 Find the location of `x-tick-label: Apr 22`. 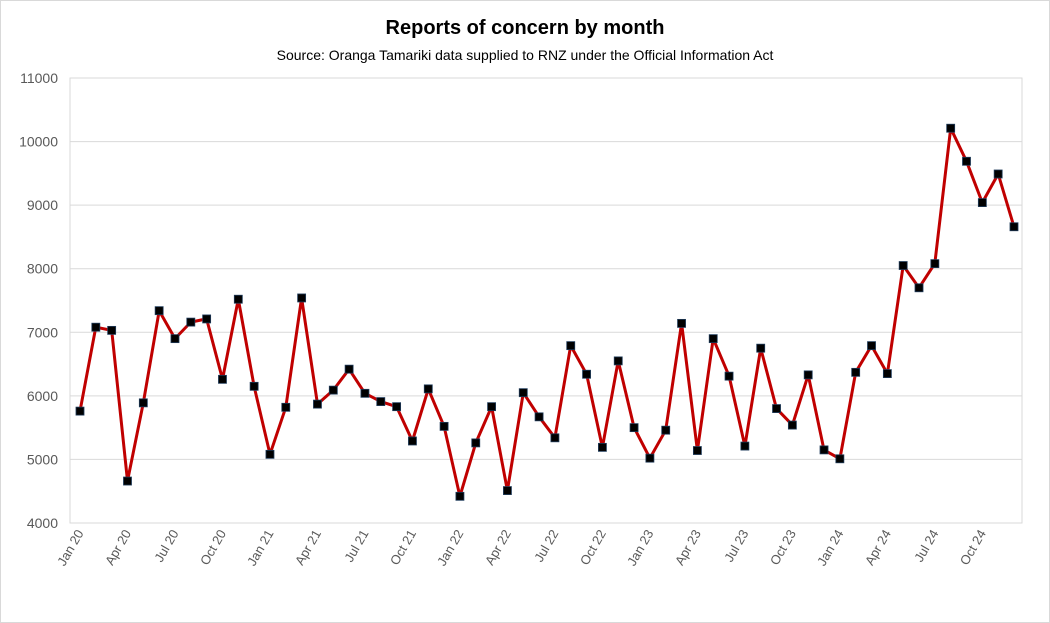

x-tick-label: Apr 22 is located at coordinates (498, 547).